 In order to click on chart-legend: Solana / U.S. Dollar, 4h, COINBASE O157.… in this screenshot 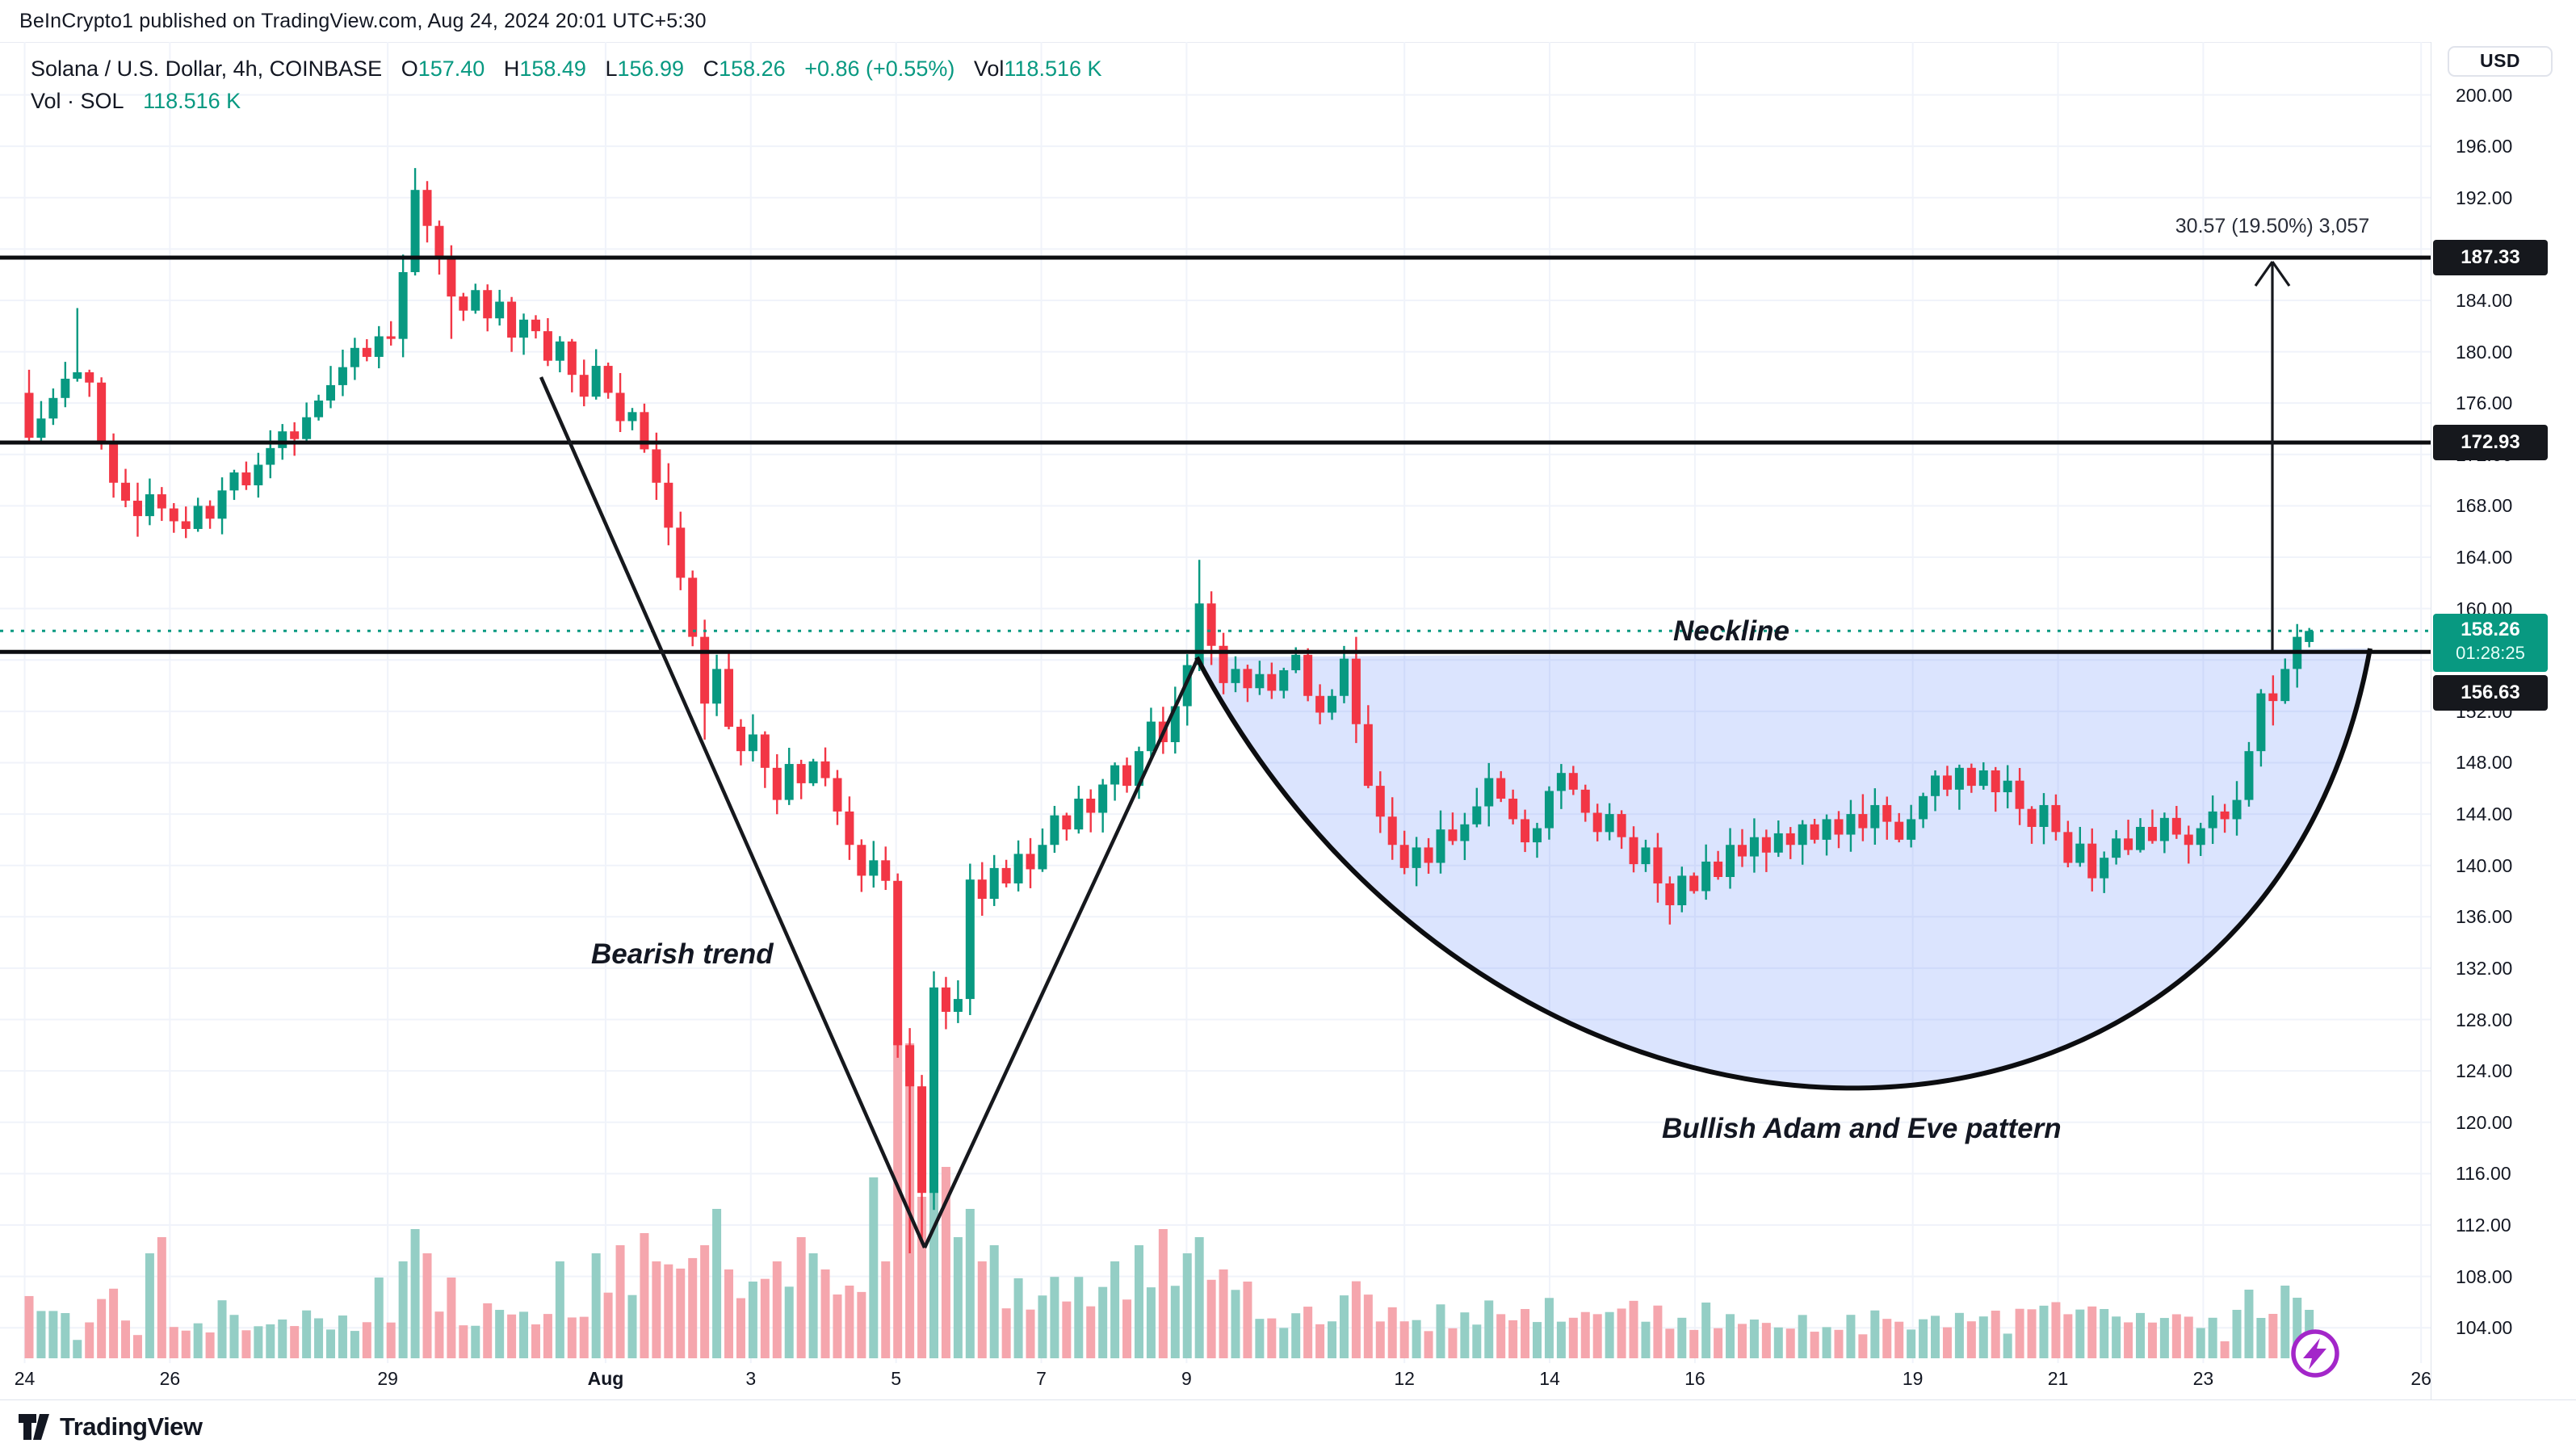, I will do `click(566, 85)`.